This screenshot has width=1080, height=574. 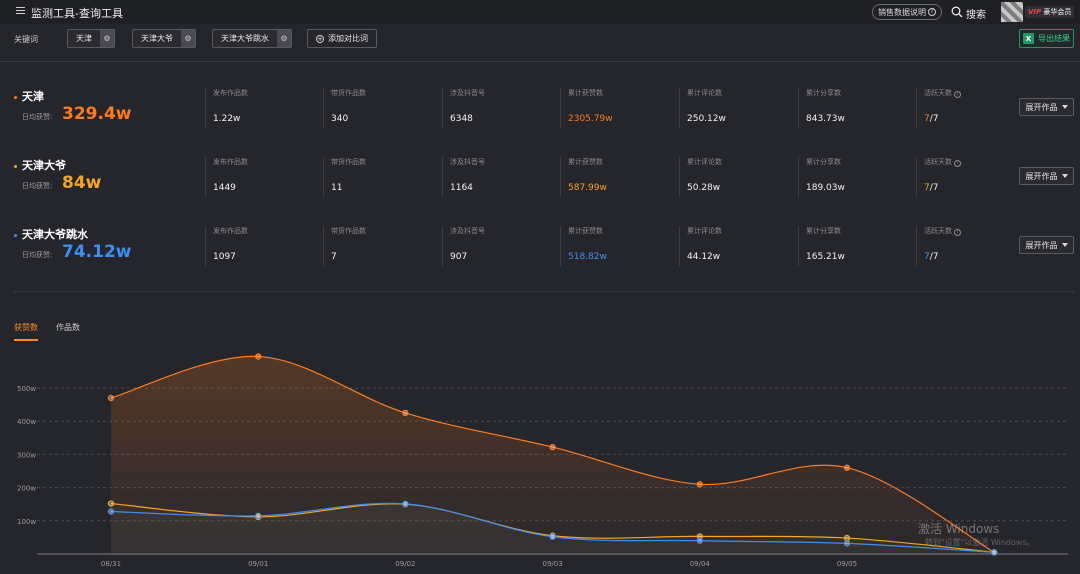 I want to click on keyword-name: 天津大爷跳水, so click(x=51, y=234).